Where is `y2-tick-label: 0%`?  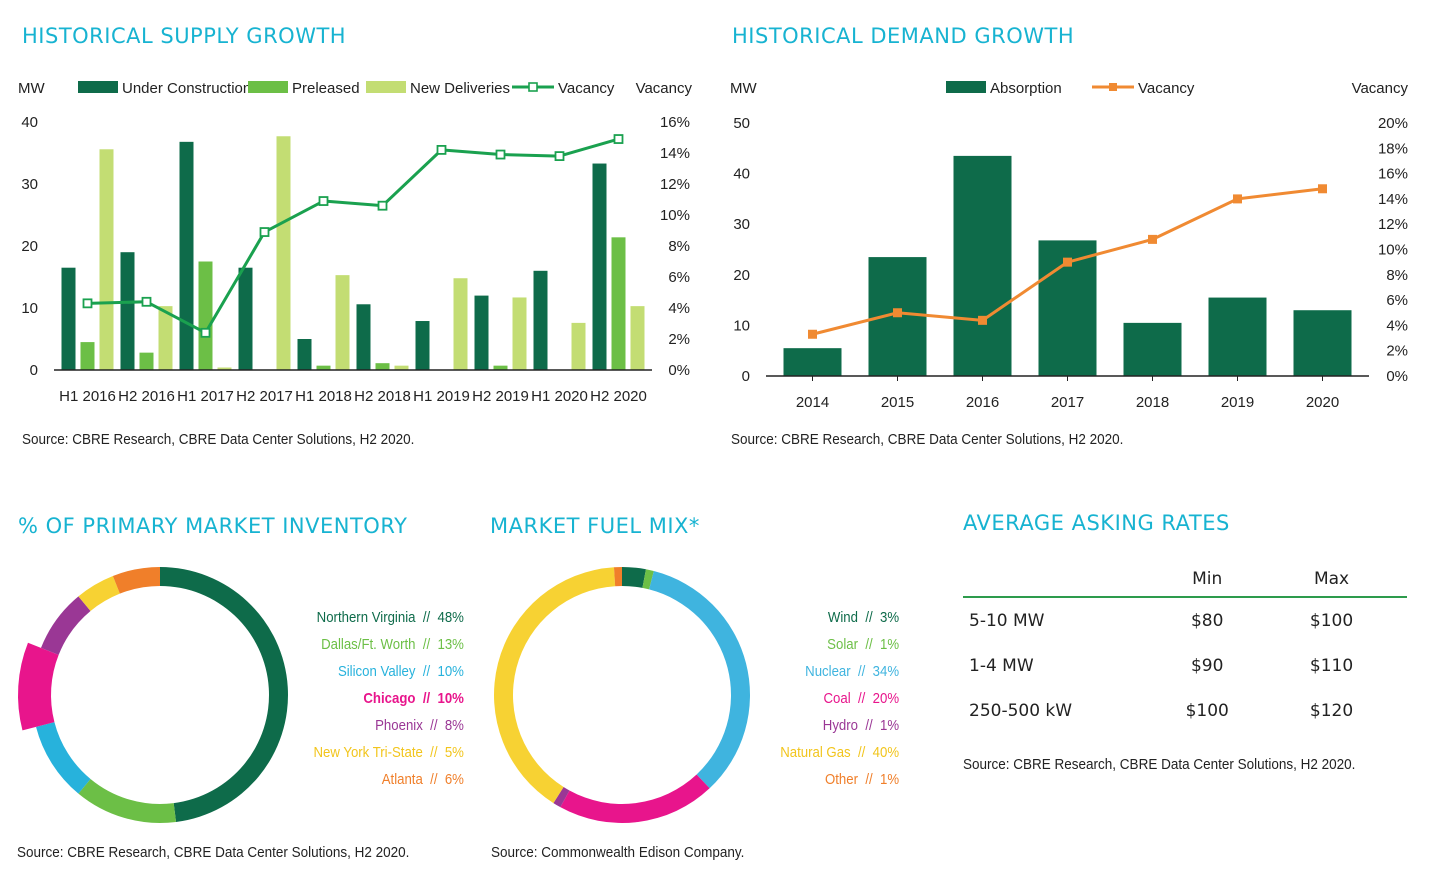 y2-tick-label: 0% is located at coordinates (1397, 376).